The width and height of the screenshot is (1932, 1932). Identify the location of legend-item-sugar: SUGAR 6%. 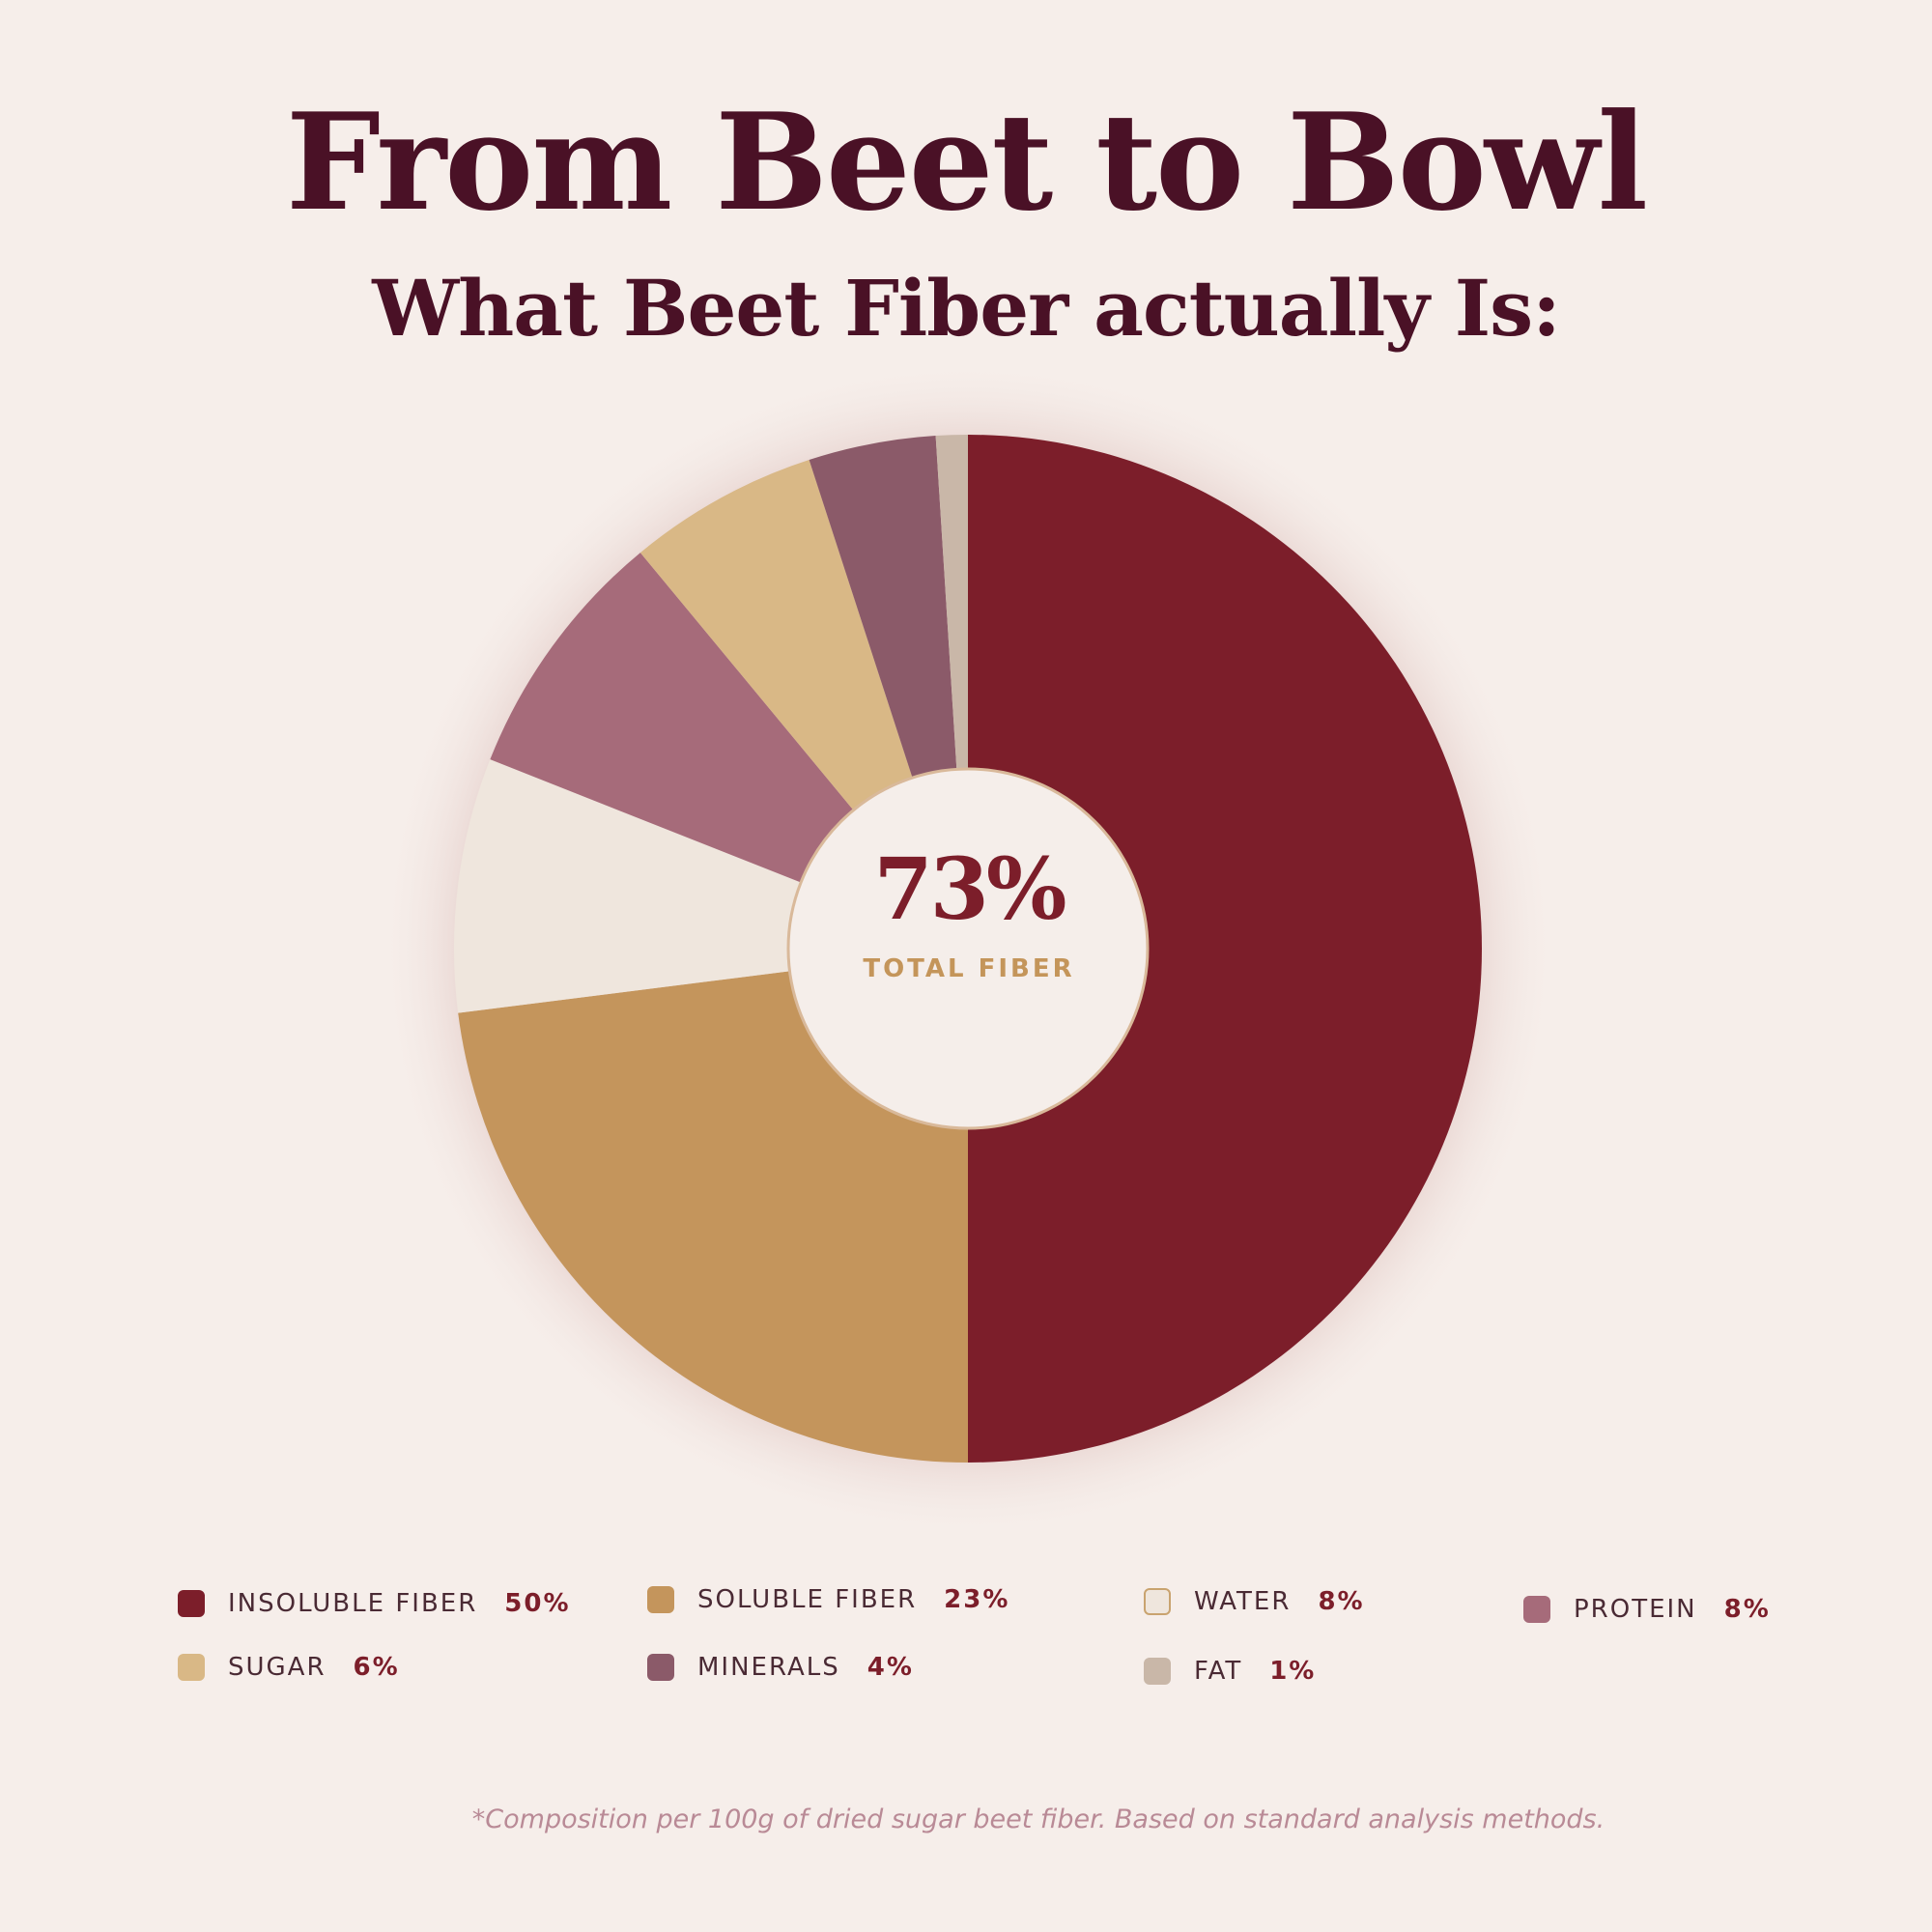
(289, 1667).